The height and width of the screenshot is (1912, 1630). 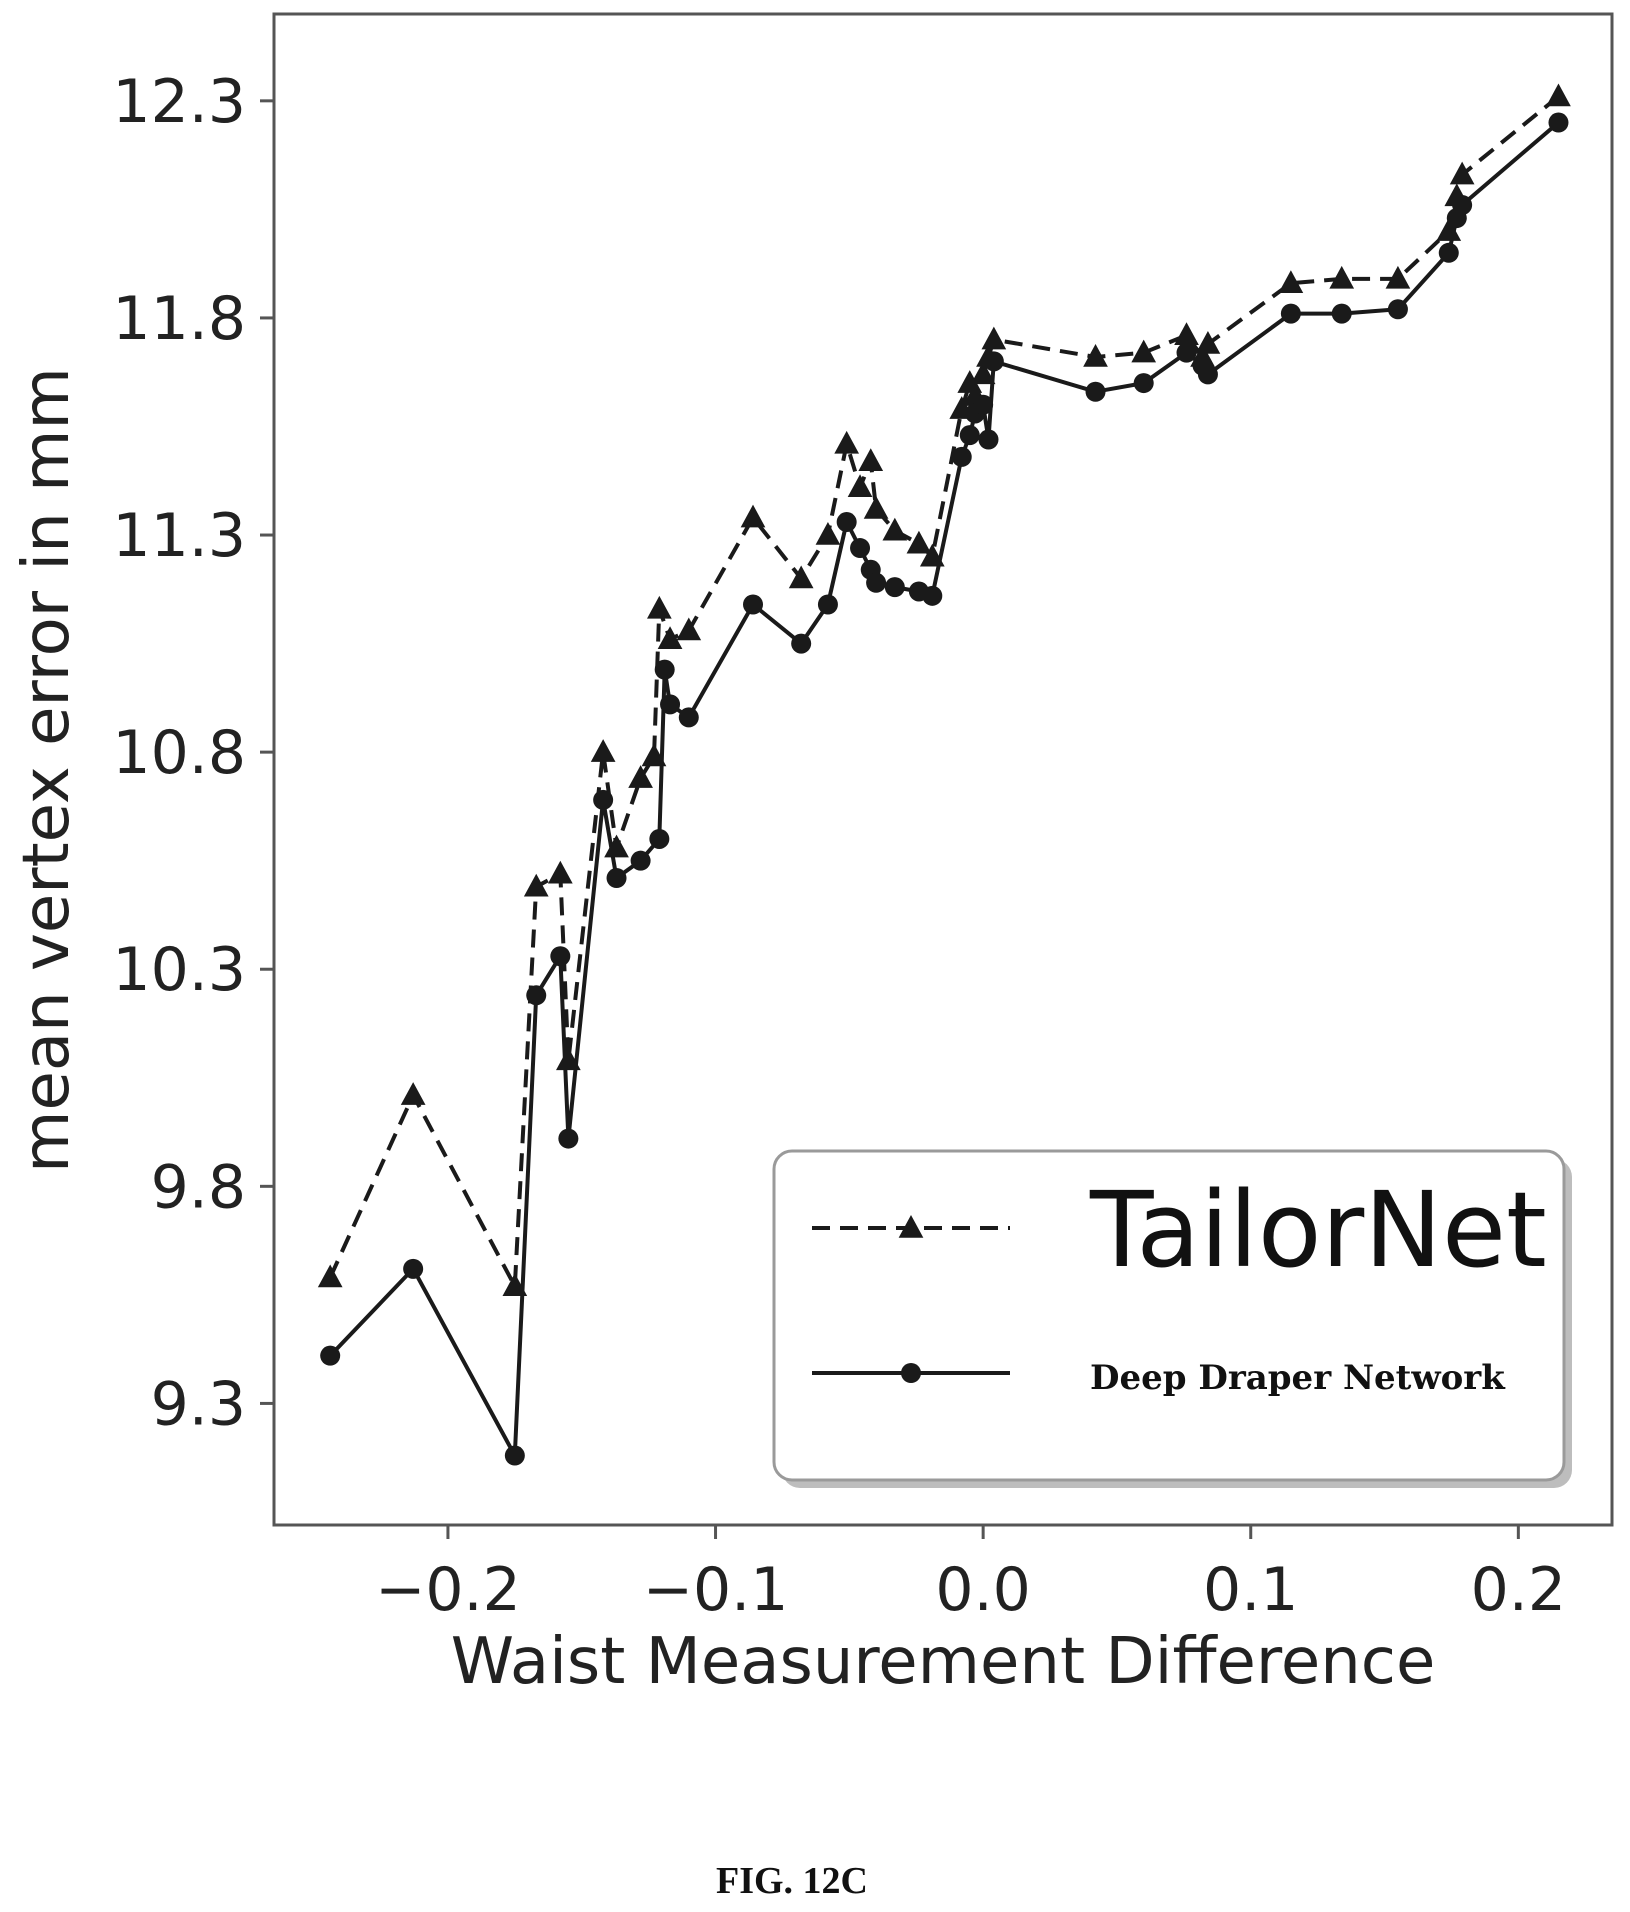 I want to click on legend-label-tailornet: TailorNet, so click(x=1318, y=1230).